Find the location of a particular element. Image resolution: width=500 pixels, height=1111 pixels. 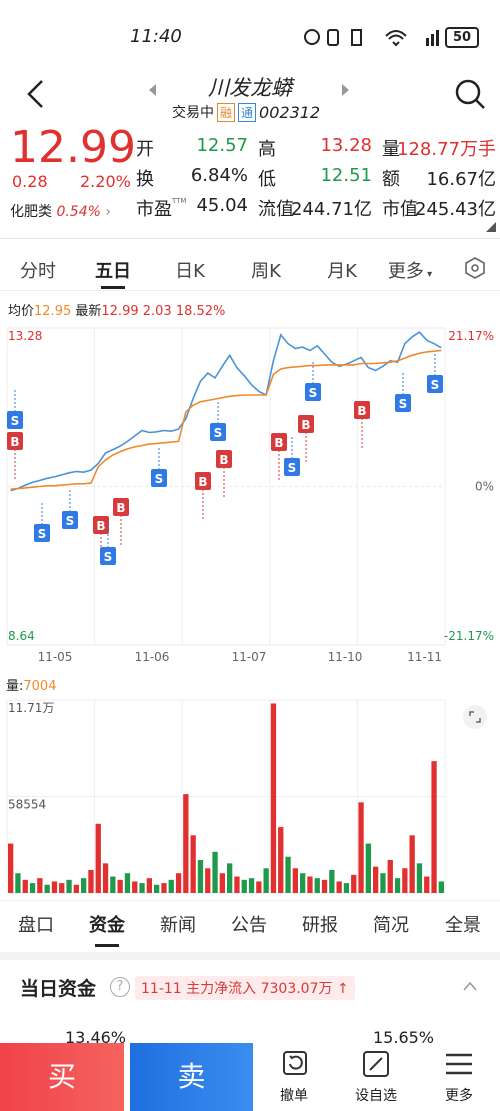

x-tick-label: 11-11 is located at coordinates (424, 657).